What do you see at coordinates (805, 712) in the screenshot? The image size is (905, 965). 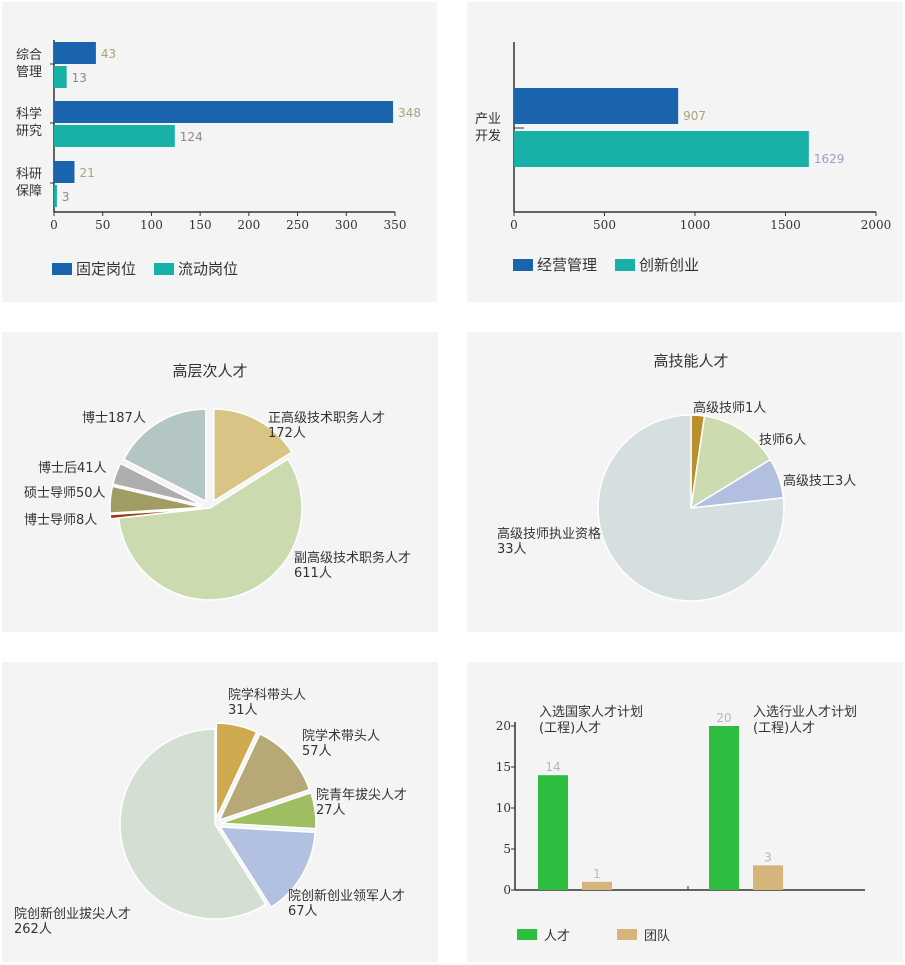 I see `category-label: 入选行业人才计划` at bounding box center [805, 712].